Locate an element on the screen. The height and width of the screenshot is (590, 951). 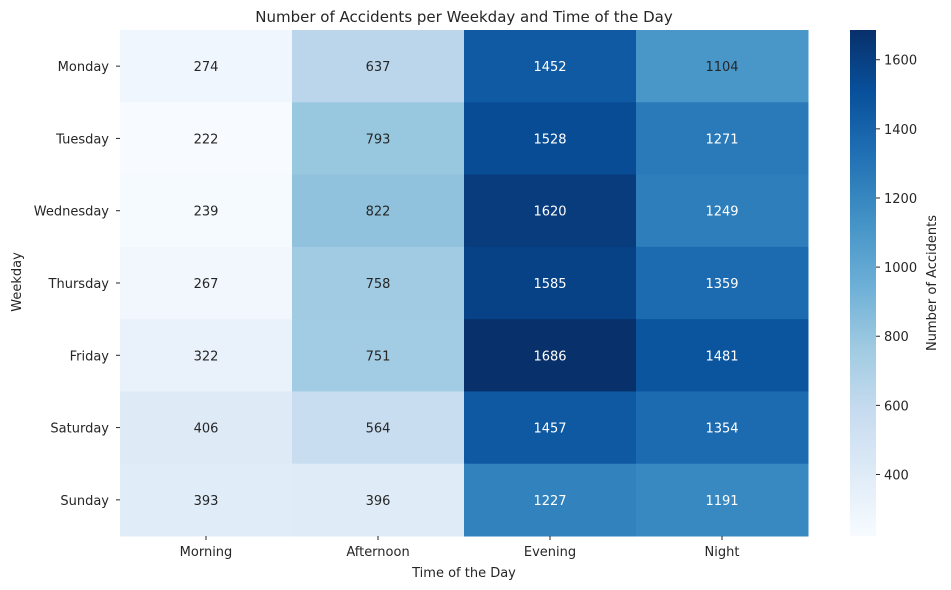
cell-value-label: 267 is located at coordinates (206, 284).